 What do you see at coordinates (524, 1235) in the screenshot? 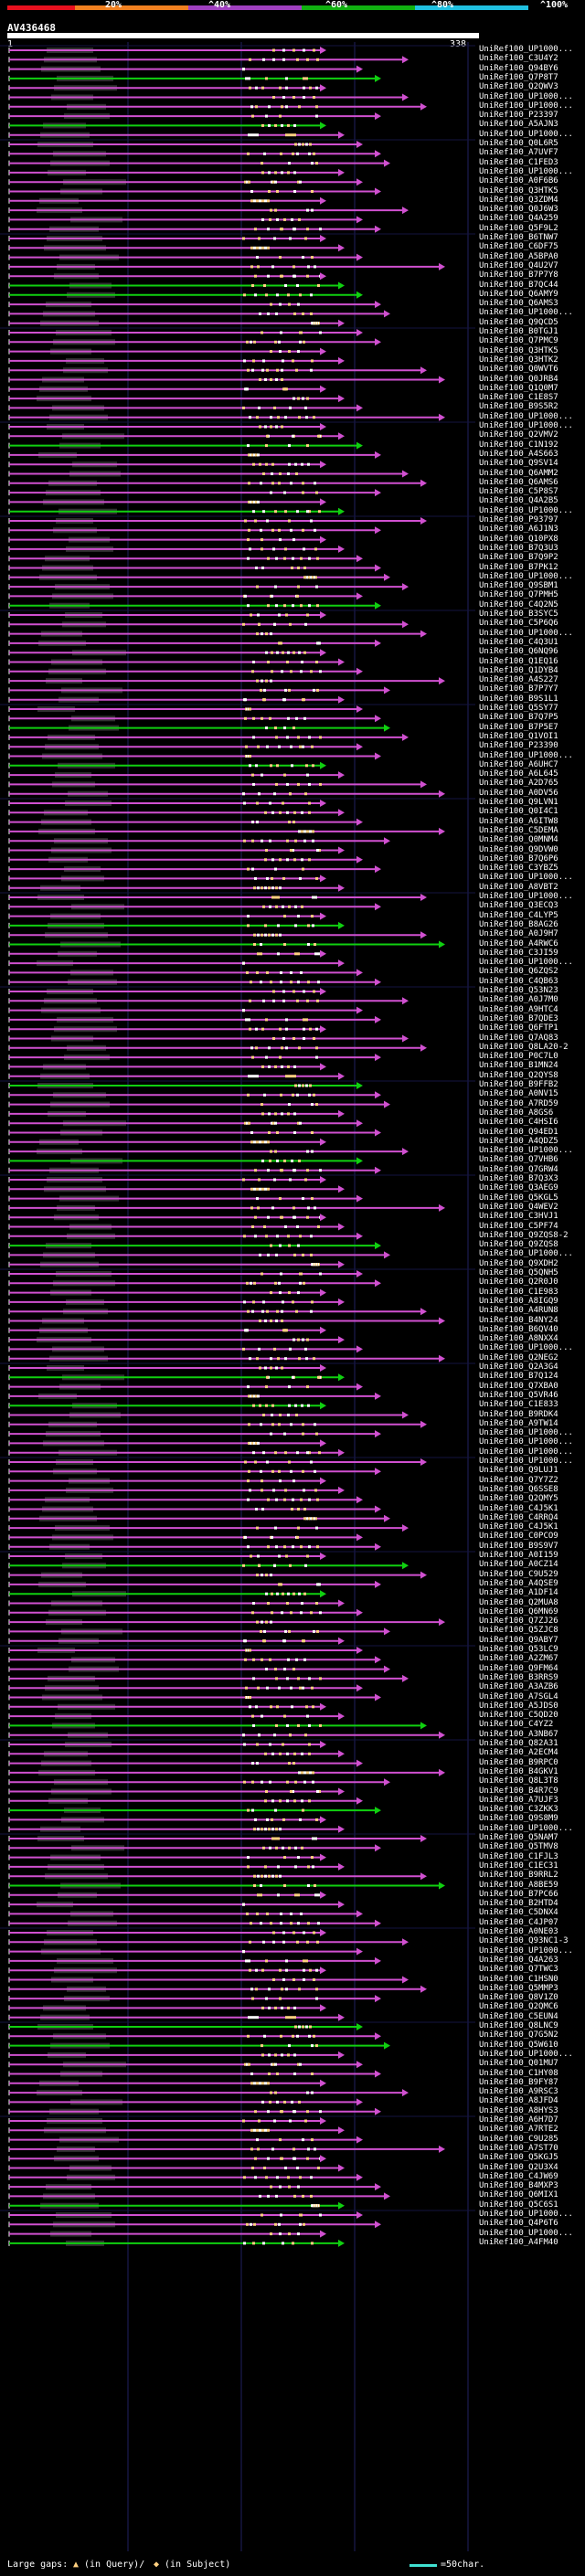
I see `hit-label: UniRef100_Q9ZQS8-2` at bounding box center [524, 1235].